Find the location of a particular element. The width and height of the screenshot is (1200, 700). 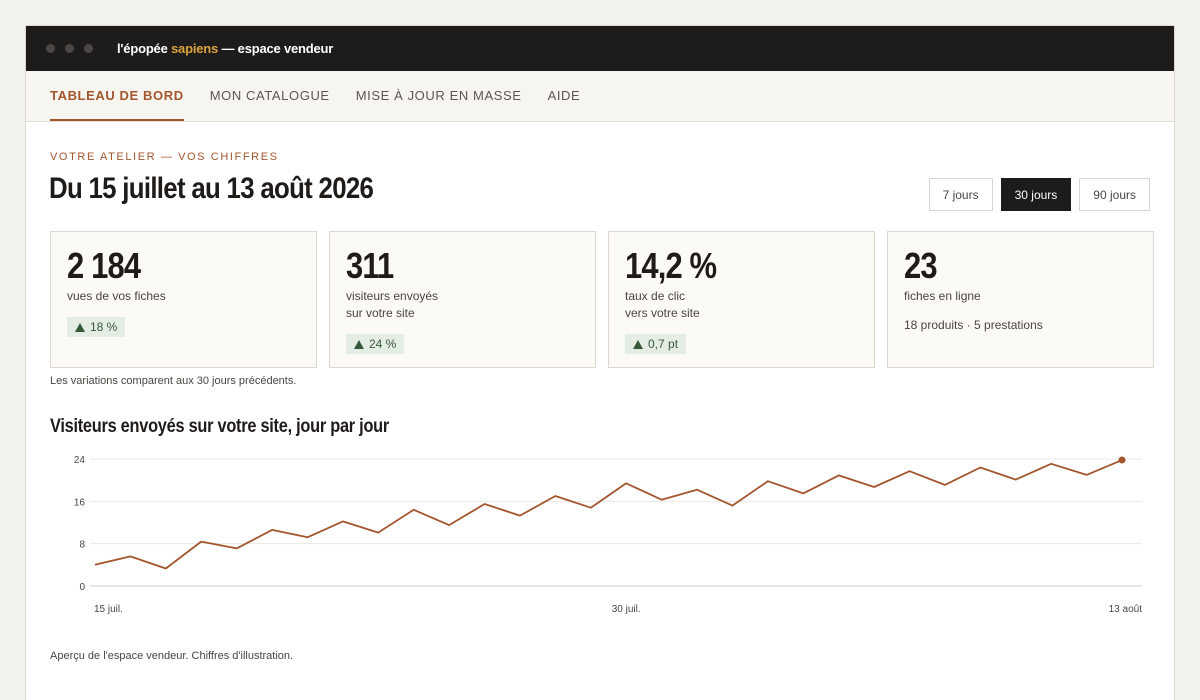

tab-tableau-de-bord: TABLEAU DE BORD is located at coordinates (117, 96).